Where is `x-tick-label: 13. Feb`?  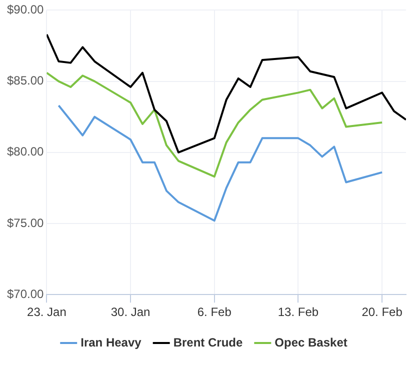 x-tick-label: 13. Feb is located at coordinates (298, 312).